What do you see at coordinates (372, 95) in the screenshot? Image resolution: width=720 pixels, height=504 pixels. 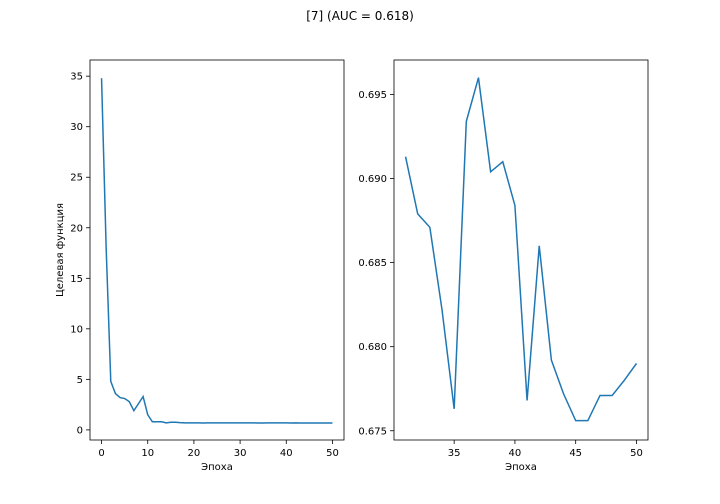 I see `right-chart-y-tick-label: 0.695` at bounding box center [372, 95].